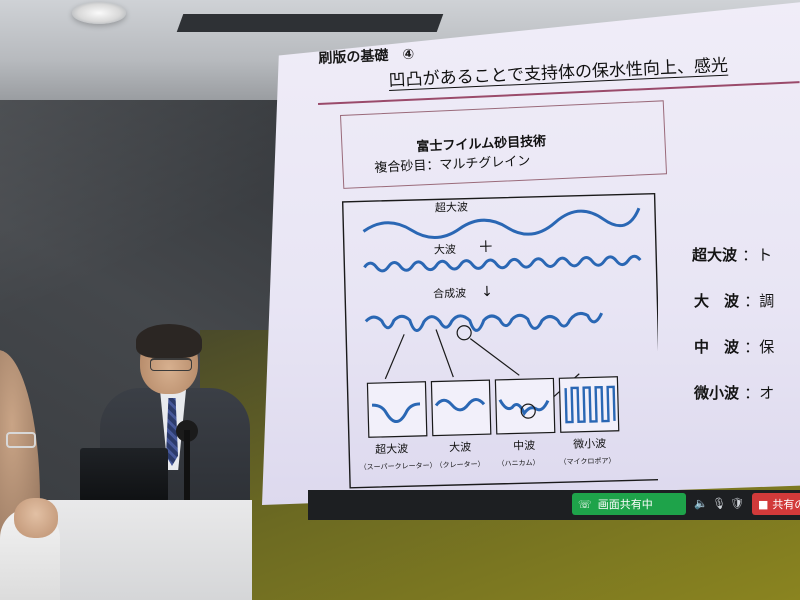 The image size is (800, 600). I want to click on ceiling-light, so click(99, 13).